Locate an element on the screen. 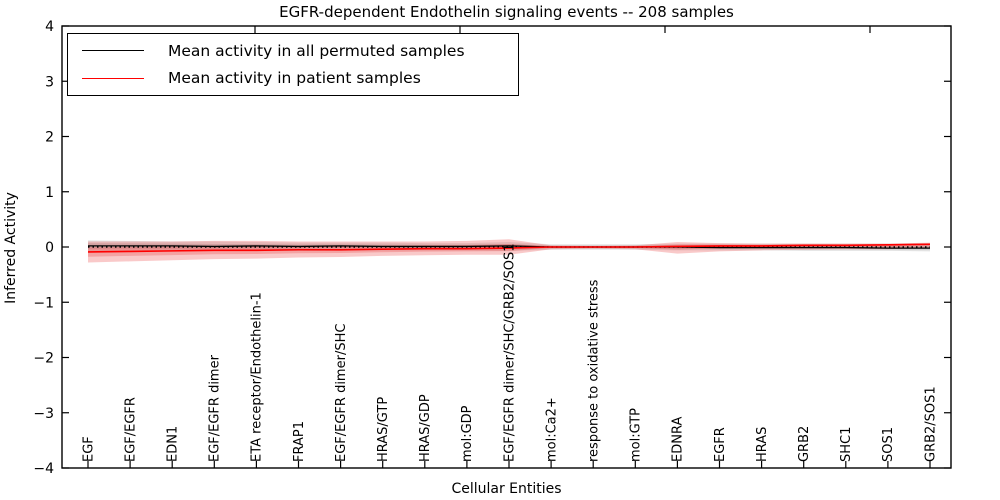  x-tick-label: EGF/EGFR dimer/SHC/GRB2/SOS1 is located at coordinates (509, 353).